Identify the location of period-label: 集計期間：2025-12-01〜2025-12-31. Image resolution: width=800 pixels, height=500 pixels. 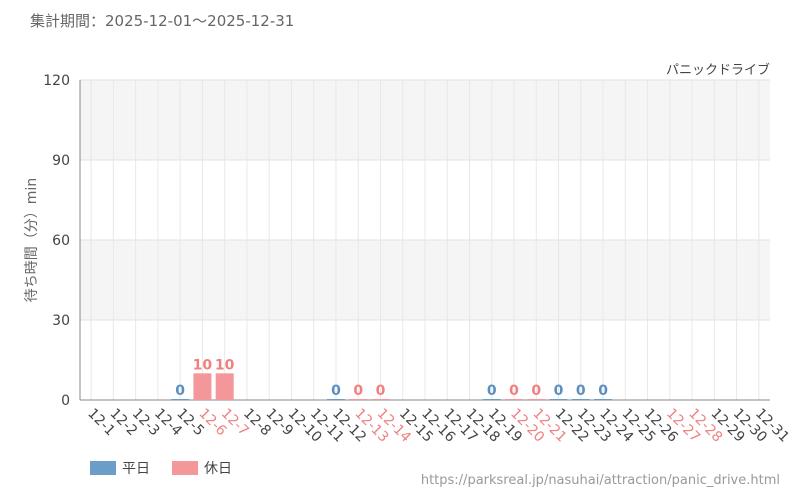
(162, 21).